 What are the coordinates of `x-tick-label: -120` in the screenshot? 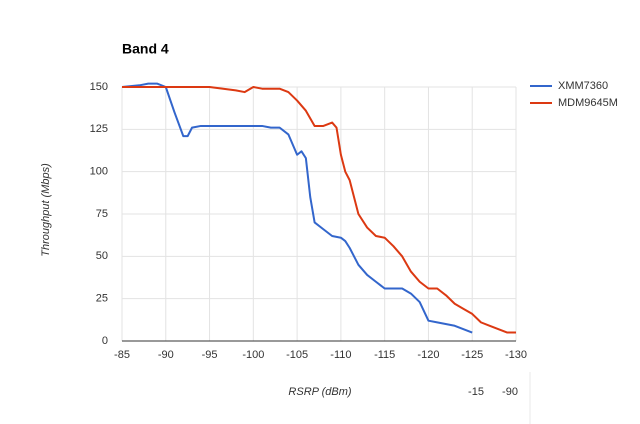 It's located at (428, 355).